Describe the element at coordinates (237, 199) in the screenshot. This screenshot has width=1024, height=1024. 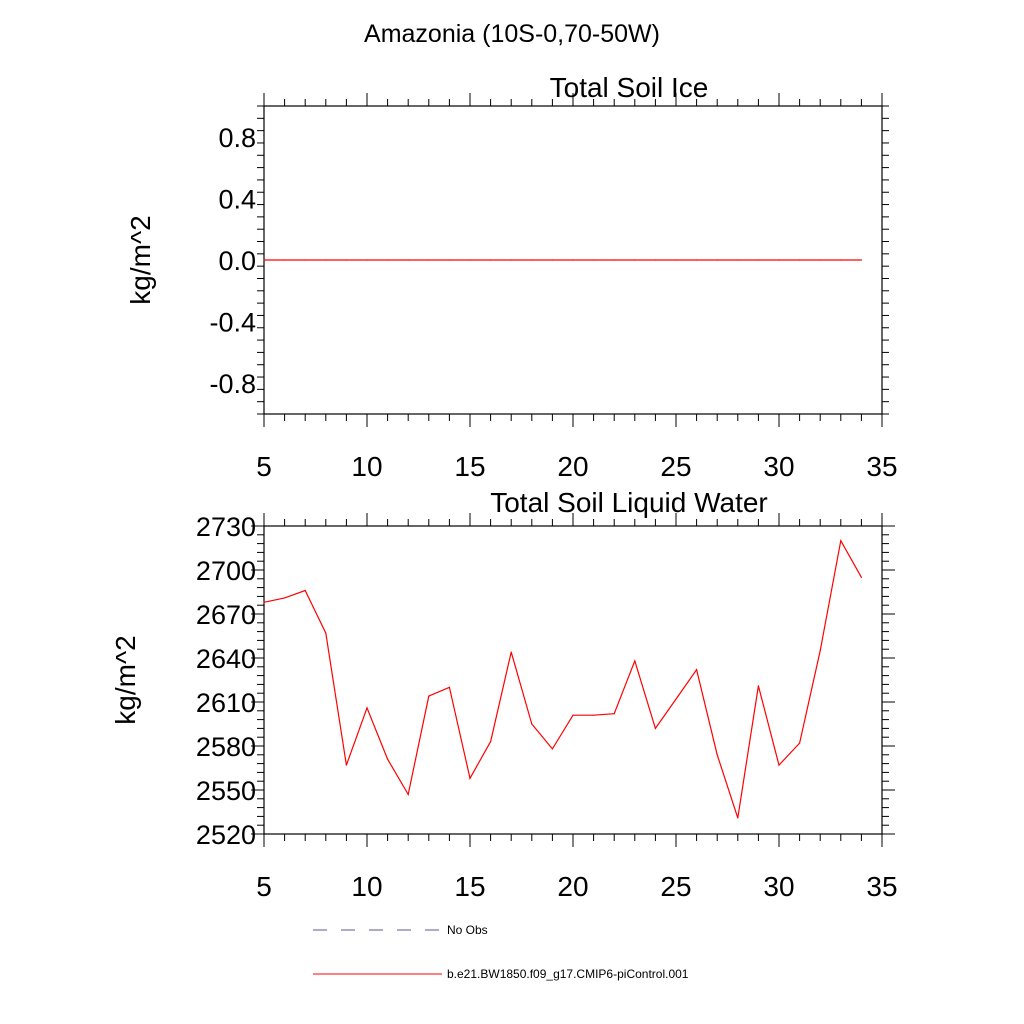
I see `y-tick-label: 0.4` at that location.